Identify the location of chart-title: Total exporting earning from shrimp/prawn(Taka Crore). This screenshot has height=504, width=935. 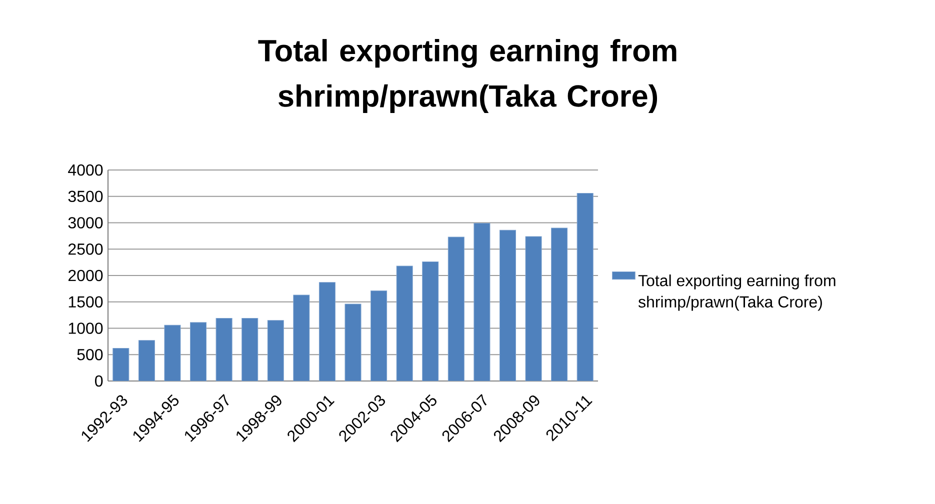
(467, 76).